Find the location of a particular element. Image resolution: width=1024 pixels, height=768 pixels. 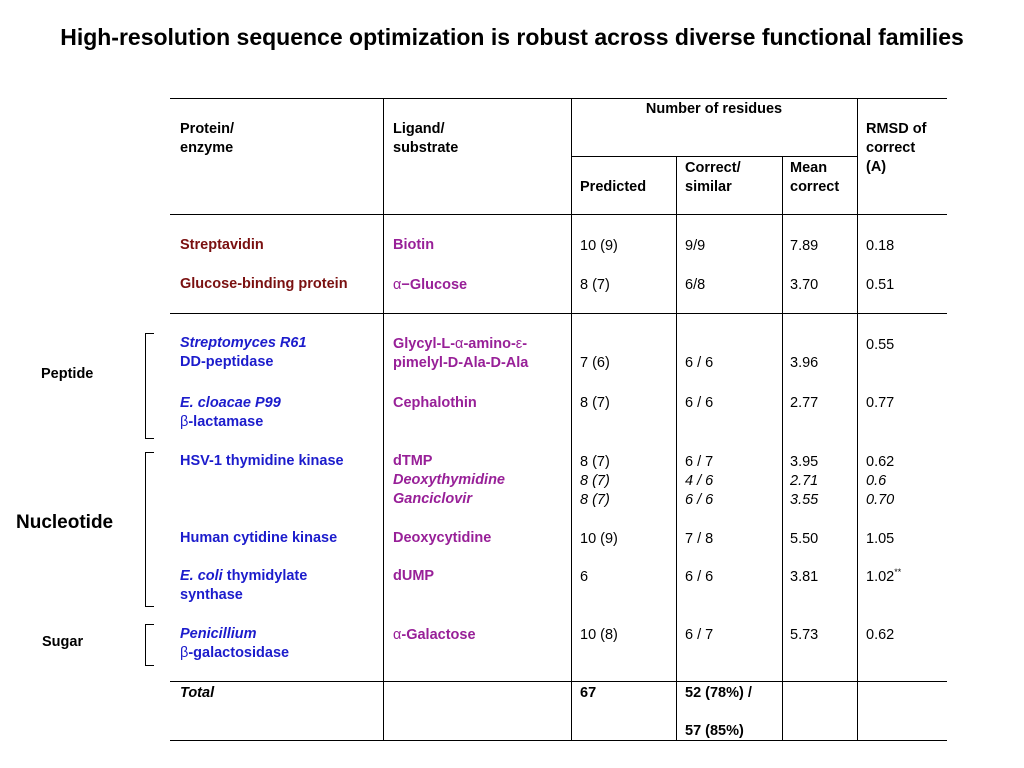

rmsd-streptavidin: 0.18 is located at coordinates (880, 246).